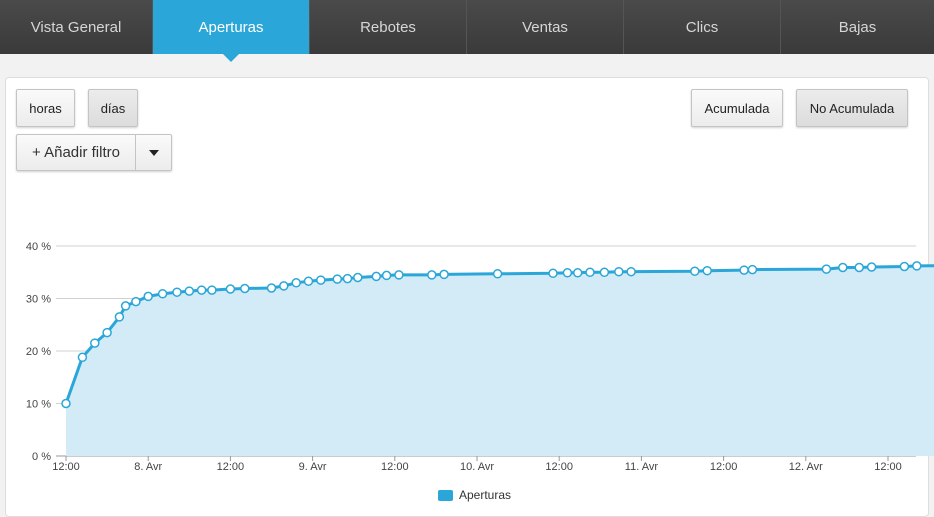 This screenshot has width=934, height=517. I want to click on tab-aperturas: Aperturas, so click(231, 31).